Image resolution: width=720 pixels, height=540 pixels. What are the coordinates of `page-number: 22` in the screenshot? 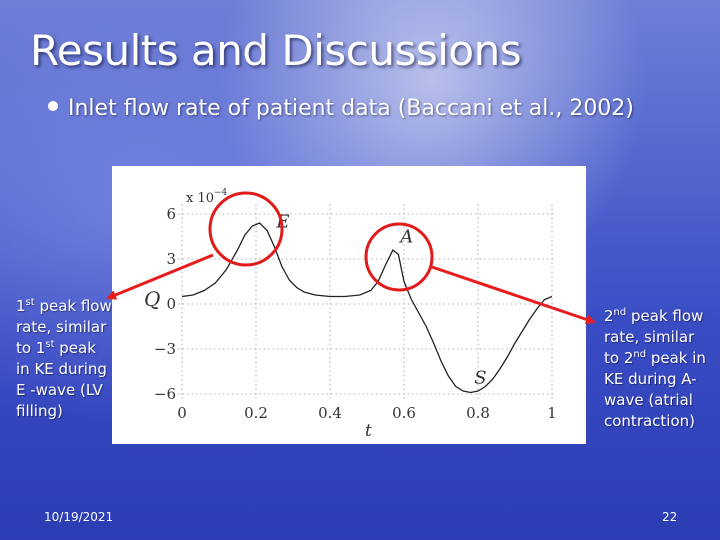 It's located at (670, 517).